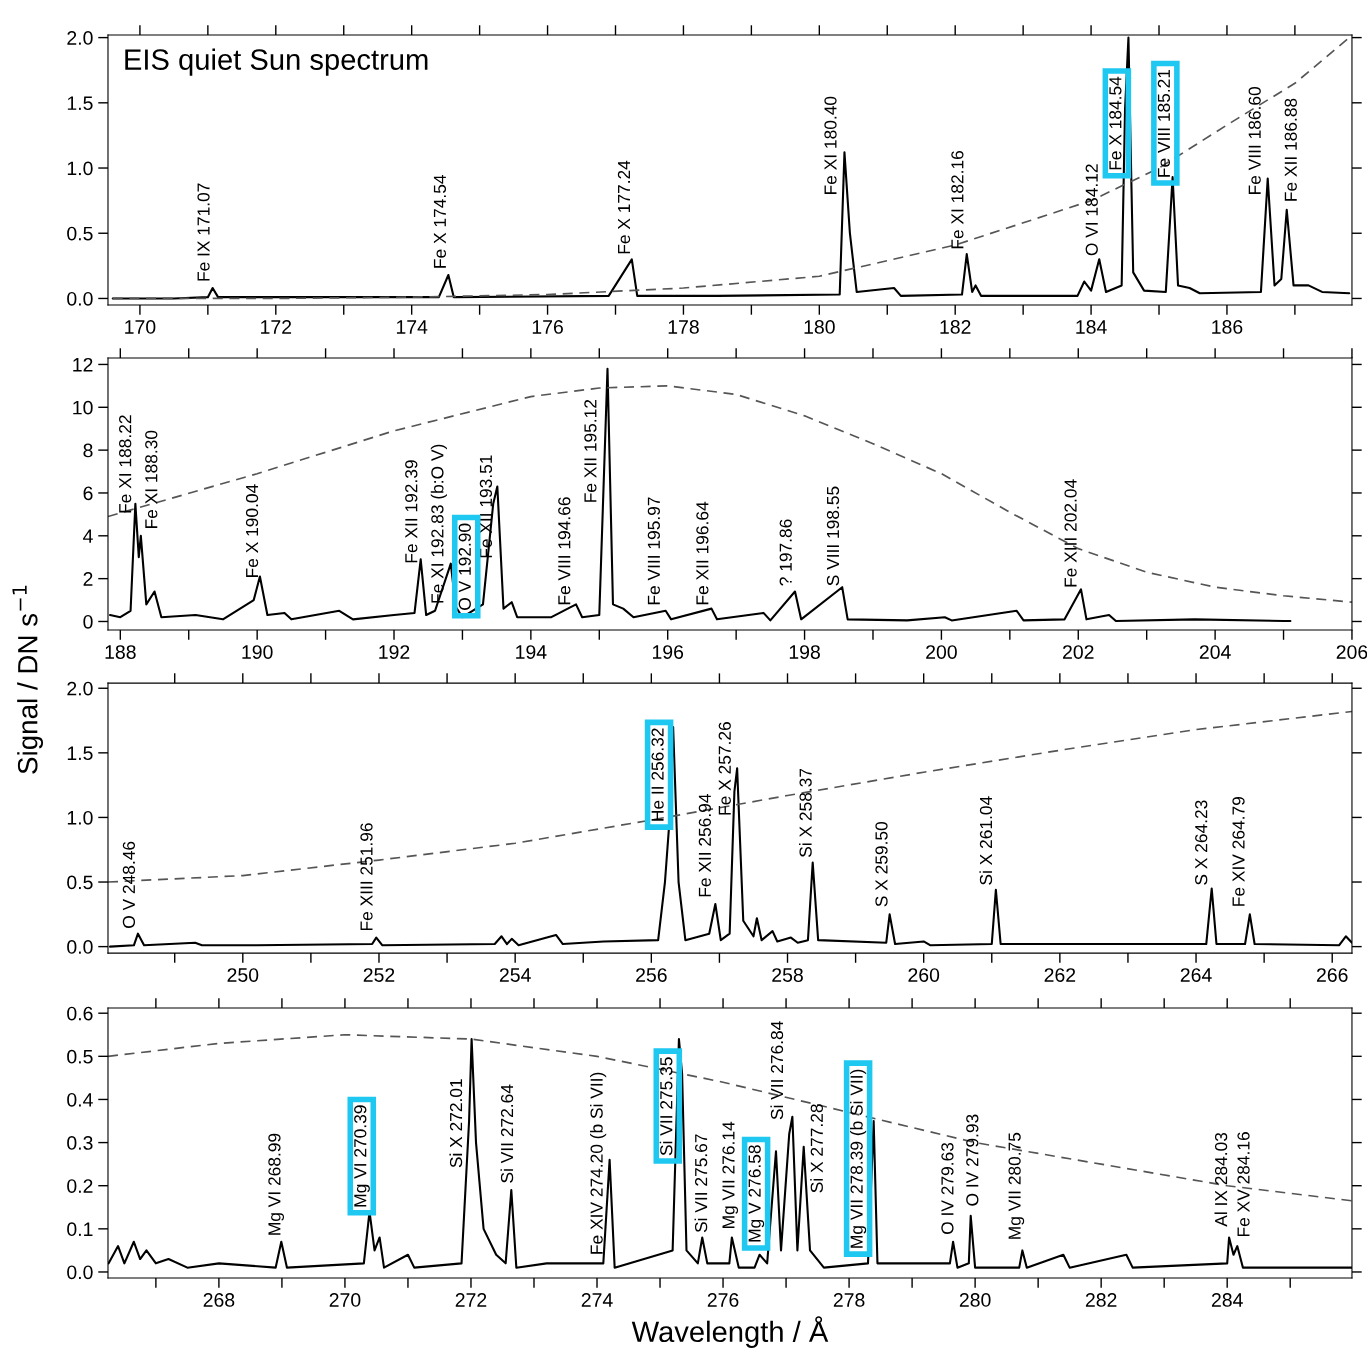 This screenshot has width=1367, height=1367. Describe the element at coordinates (1078, 652) in the screenshot. I see `x-tick-label: 202` at that location.